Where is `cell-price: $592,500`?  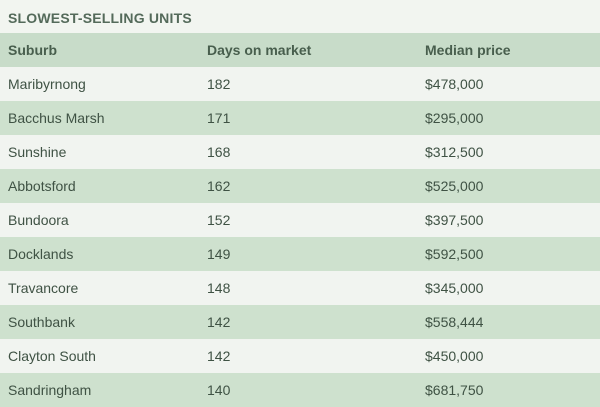
cell-price: $592,500 is located at coordinates (454, 254).